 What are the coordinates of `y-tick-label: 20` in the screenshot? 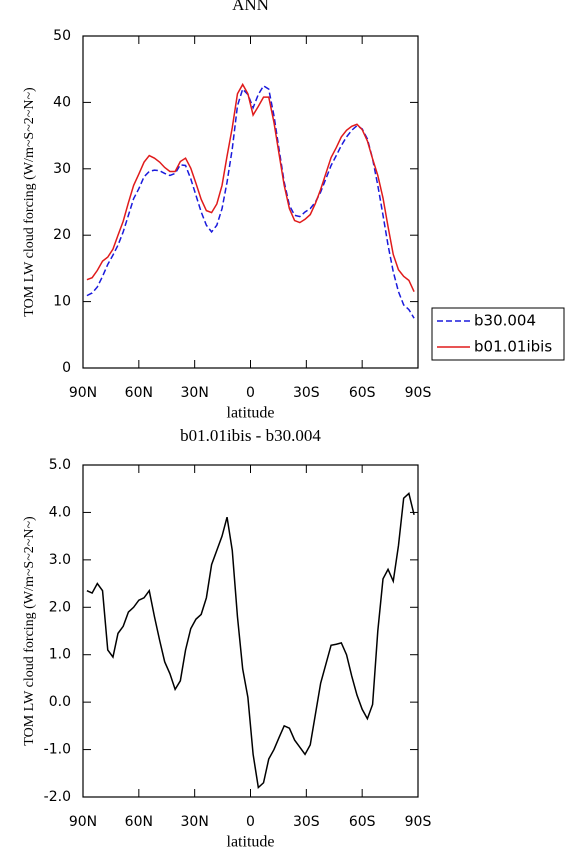 It's located at (62, 235).